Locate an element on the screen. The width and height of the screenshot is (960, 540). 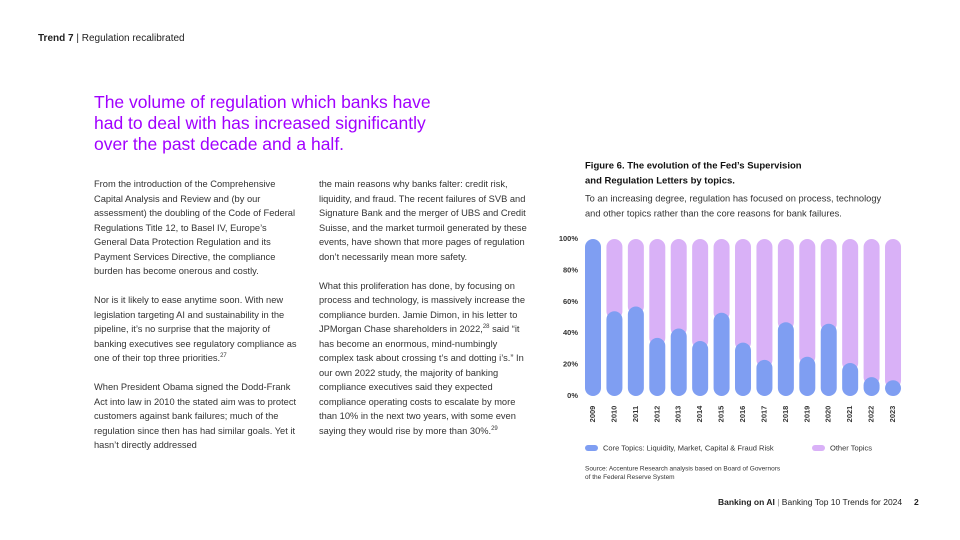
x-tick-label: 2015 is located at coordinates (721, 414).